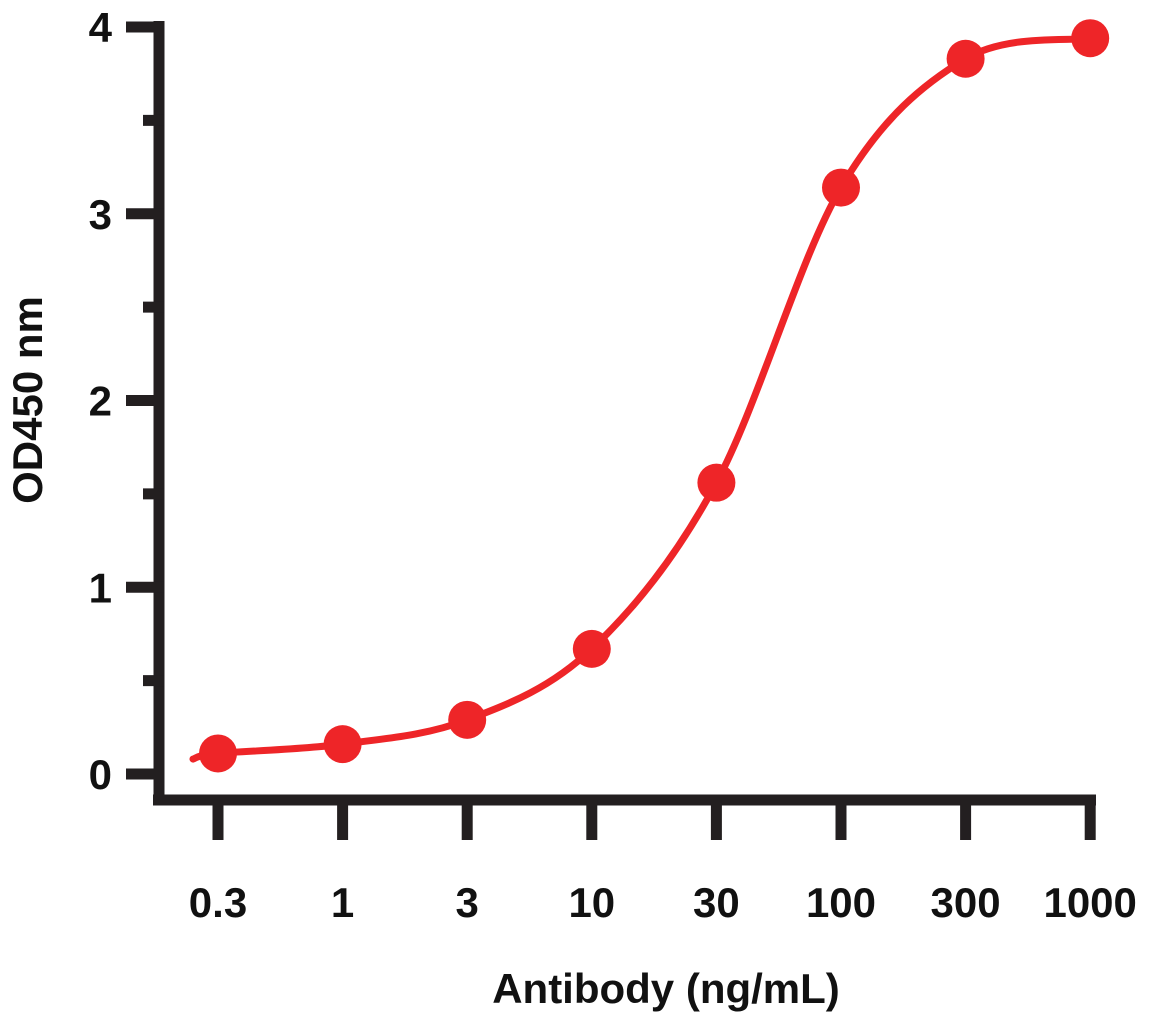 This screenshot has width=1149, height=1023. What do you see at coordinates (101, 27) in the screenshot?
I see `y-tick-label: 4` at bounding box center [101, 27].